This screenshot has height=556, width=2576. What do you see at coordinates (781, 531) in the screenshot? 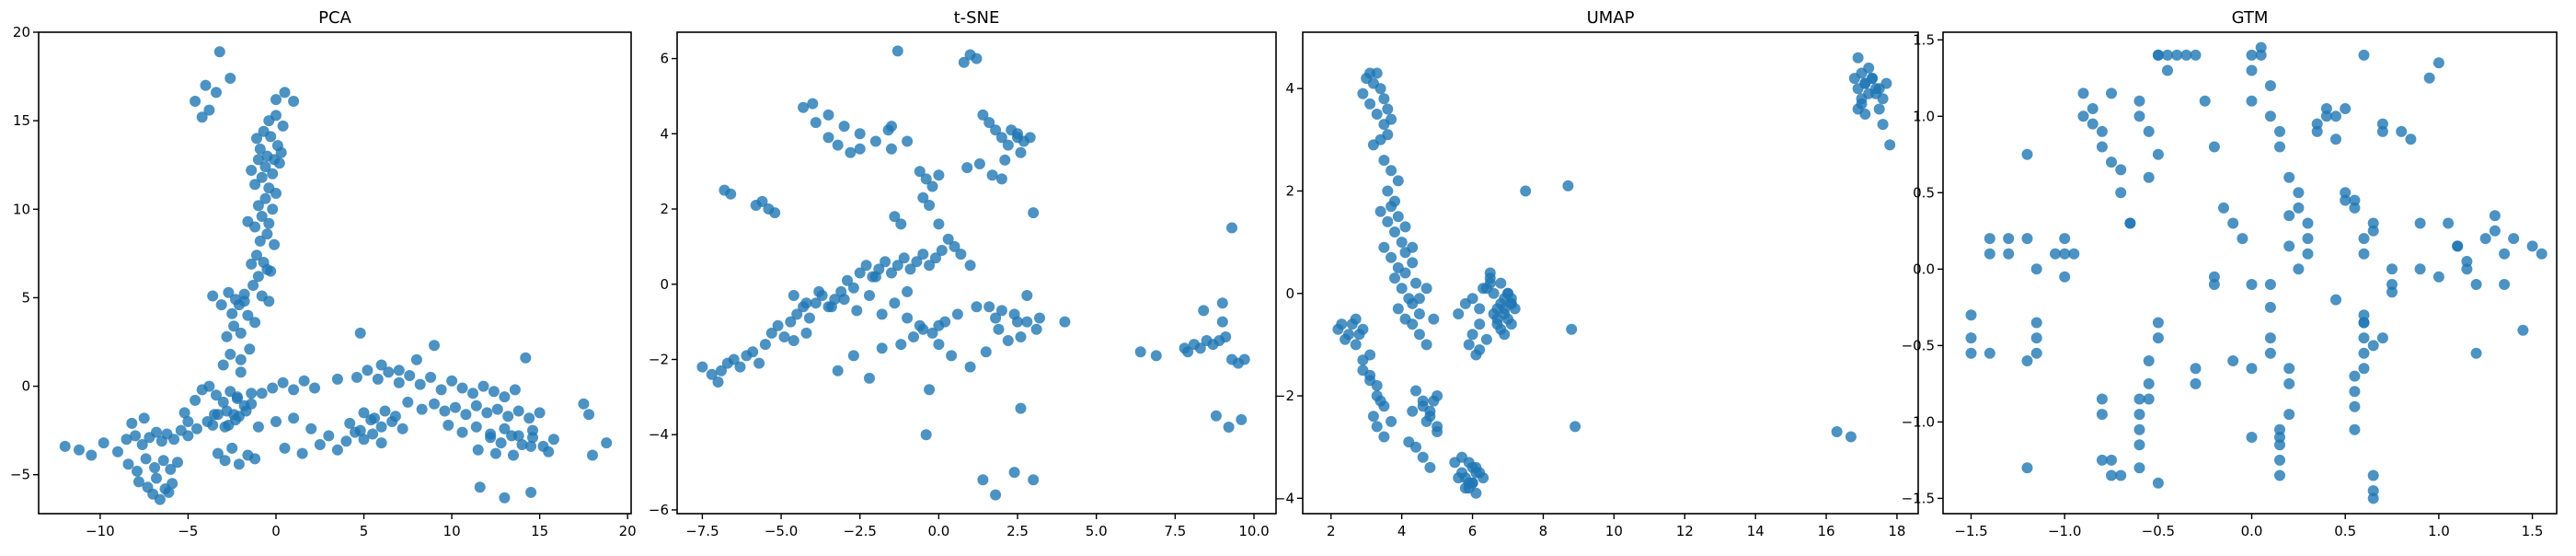
I see `x-tick-label: −5.0` at bounding box center [781, 531].